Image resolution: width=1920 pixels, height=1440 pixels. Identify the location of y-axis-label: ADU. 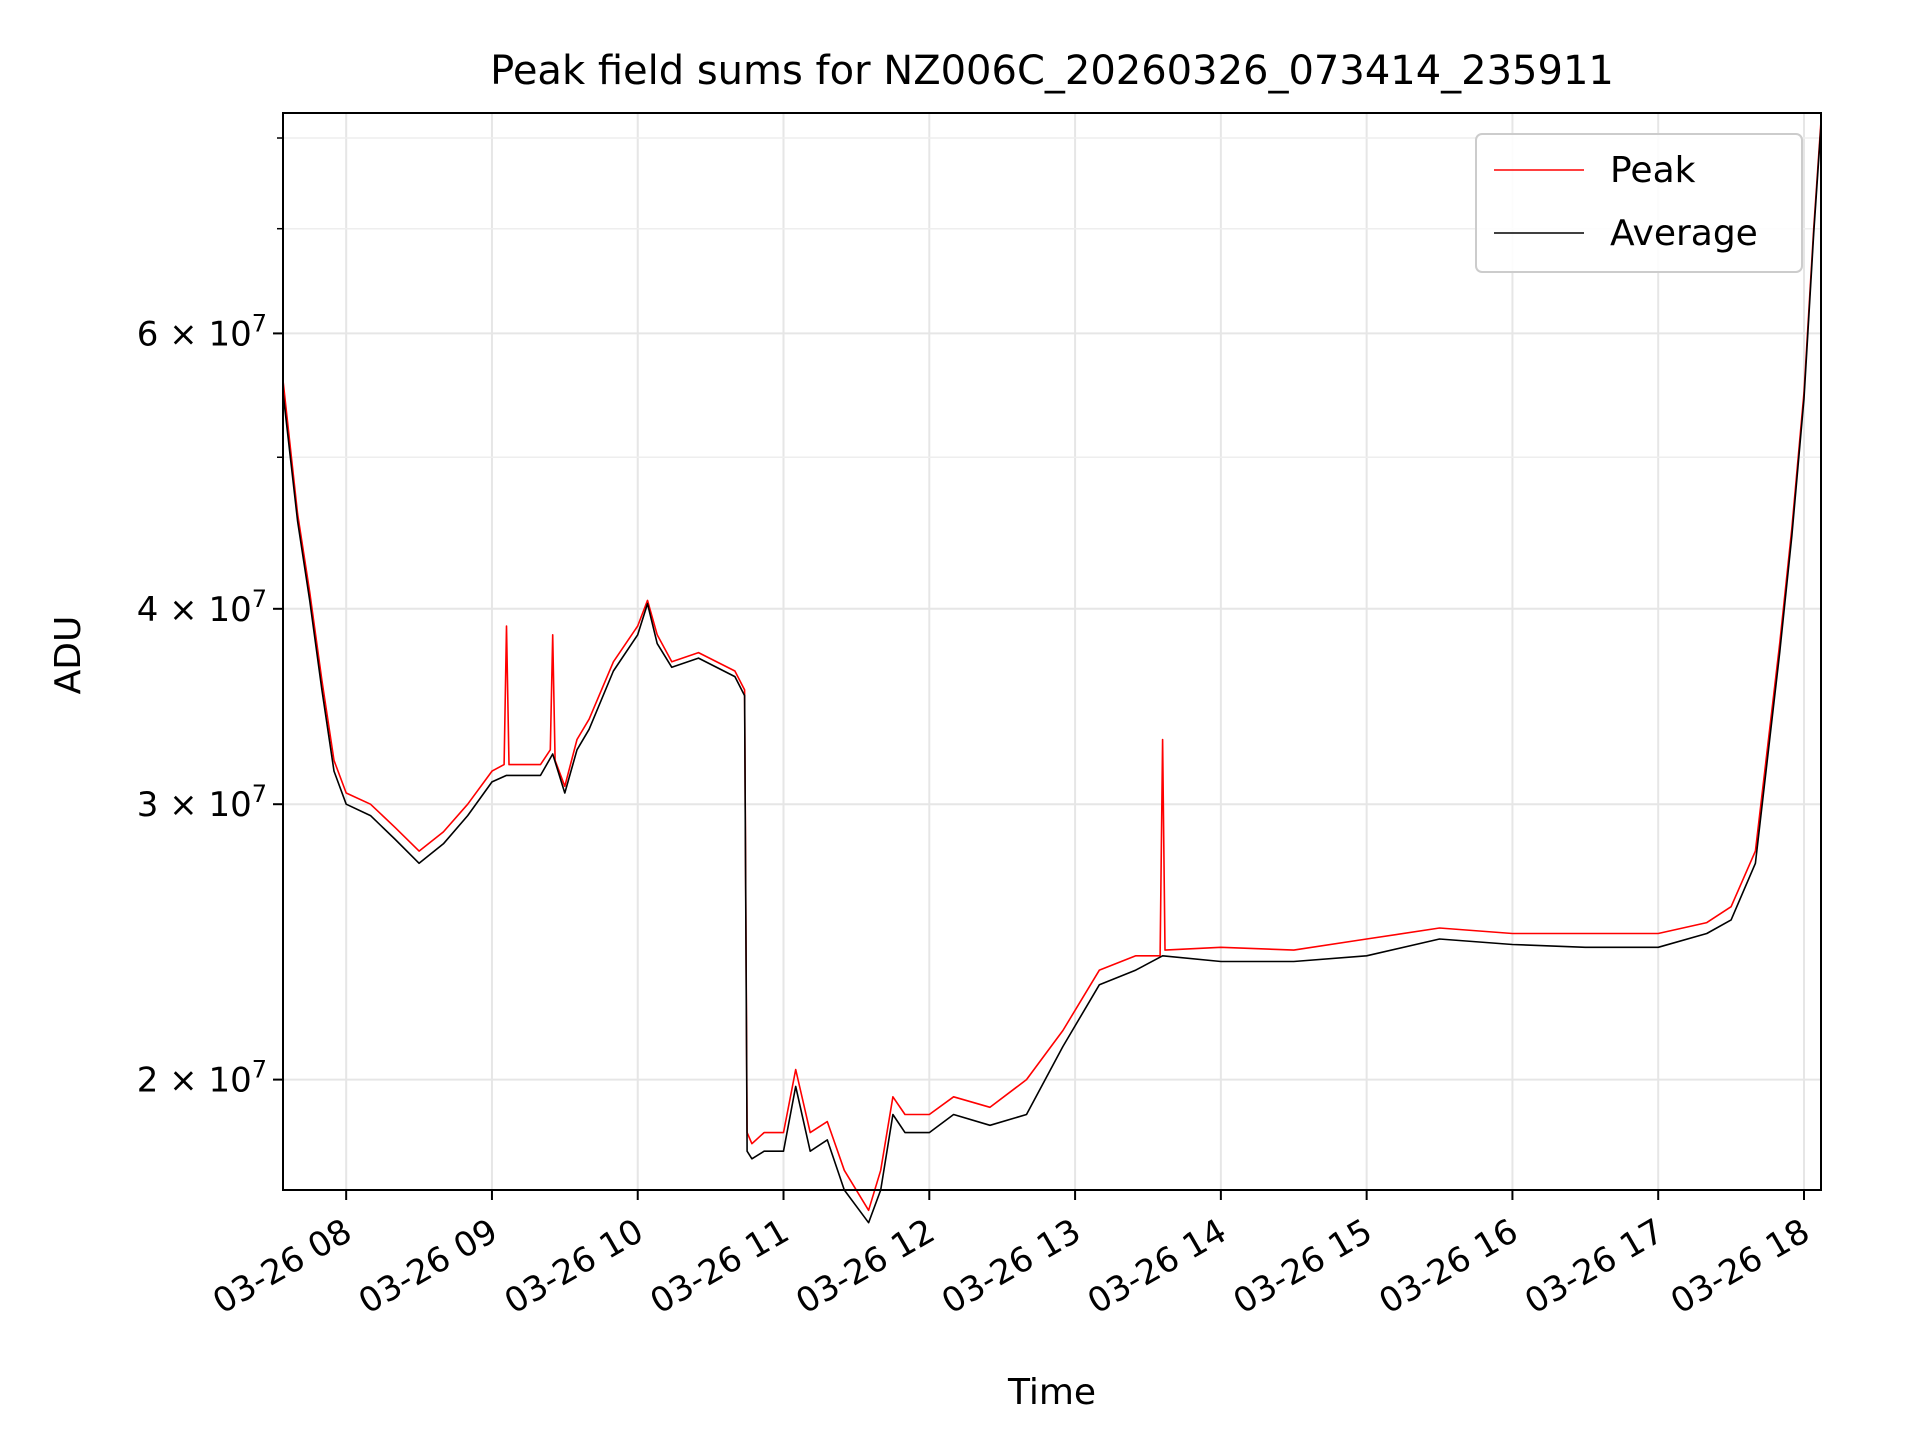
(68, 655).